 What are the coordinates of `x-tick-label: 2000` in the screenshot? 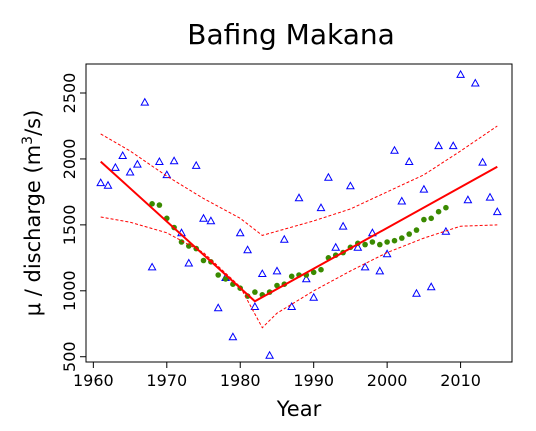 It's located at (387, 380).